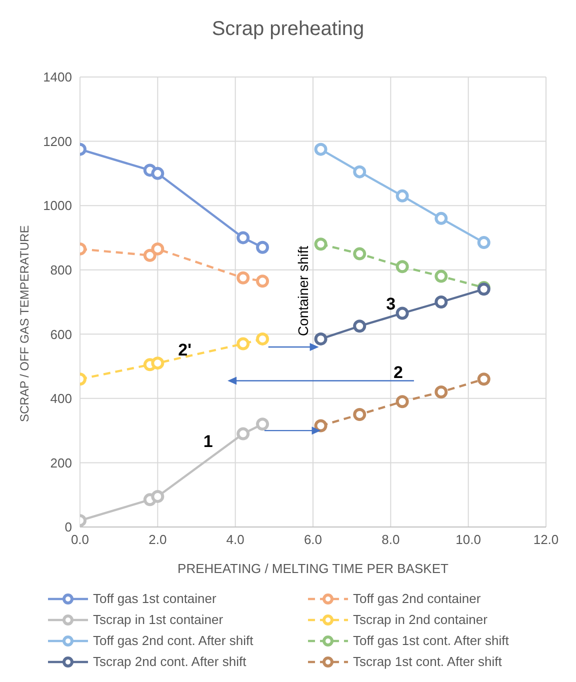 This screenshot has height=682, width=576. What do you see at coordinates (431, 640) in the screenshot?
I see `legend-label: Toff gas 1st cont. After shift` at bounding box center [431, 640].